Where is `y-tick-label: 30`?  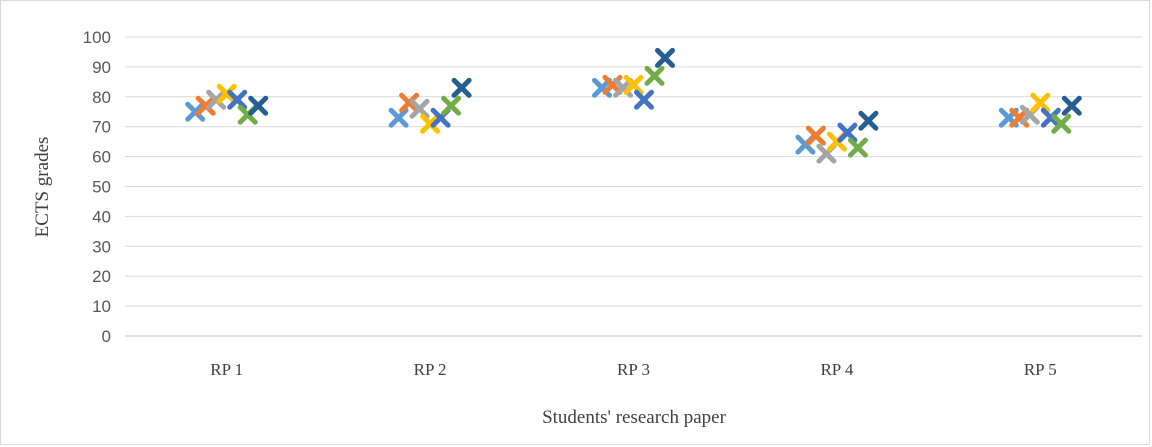
y-tick-label: 30 is located at coordinates (101, 246).